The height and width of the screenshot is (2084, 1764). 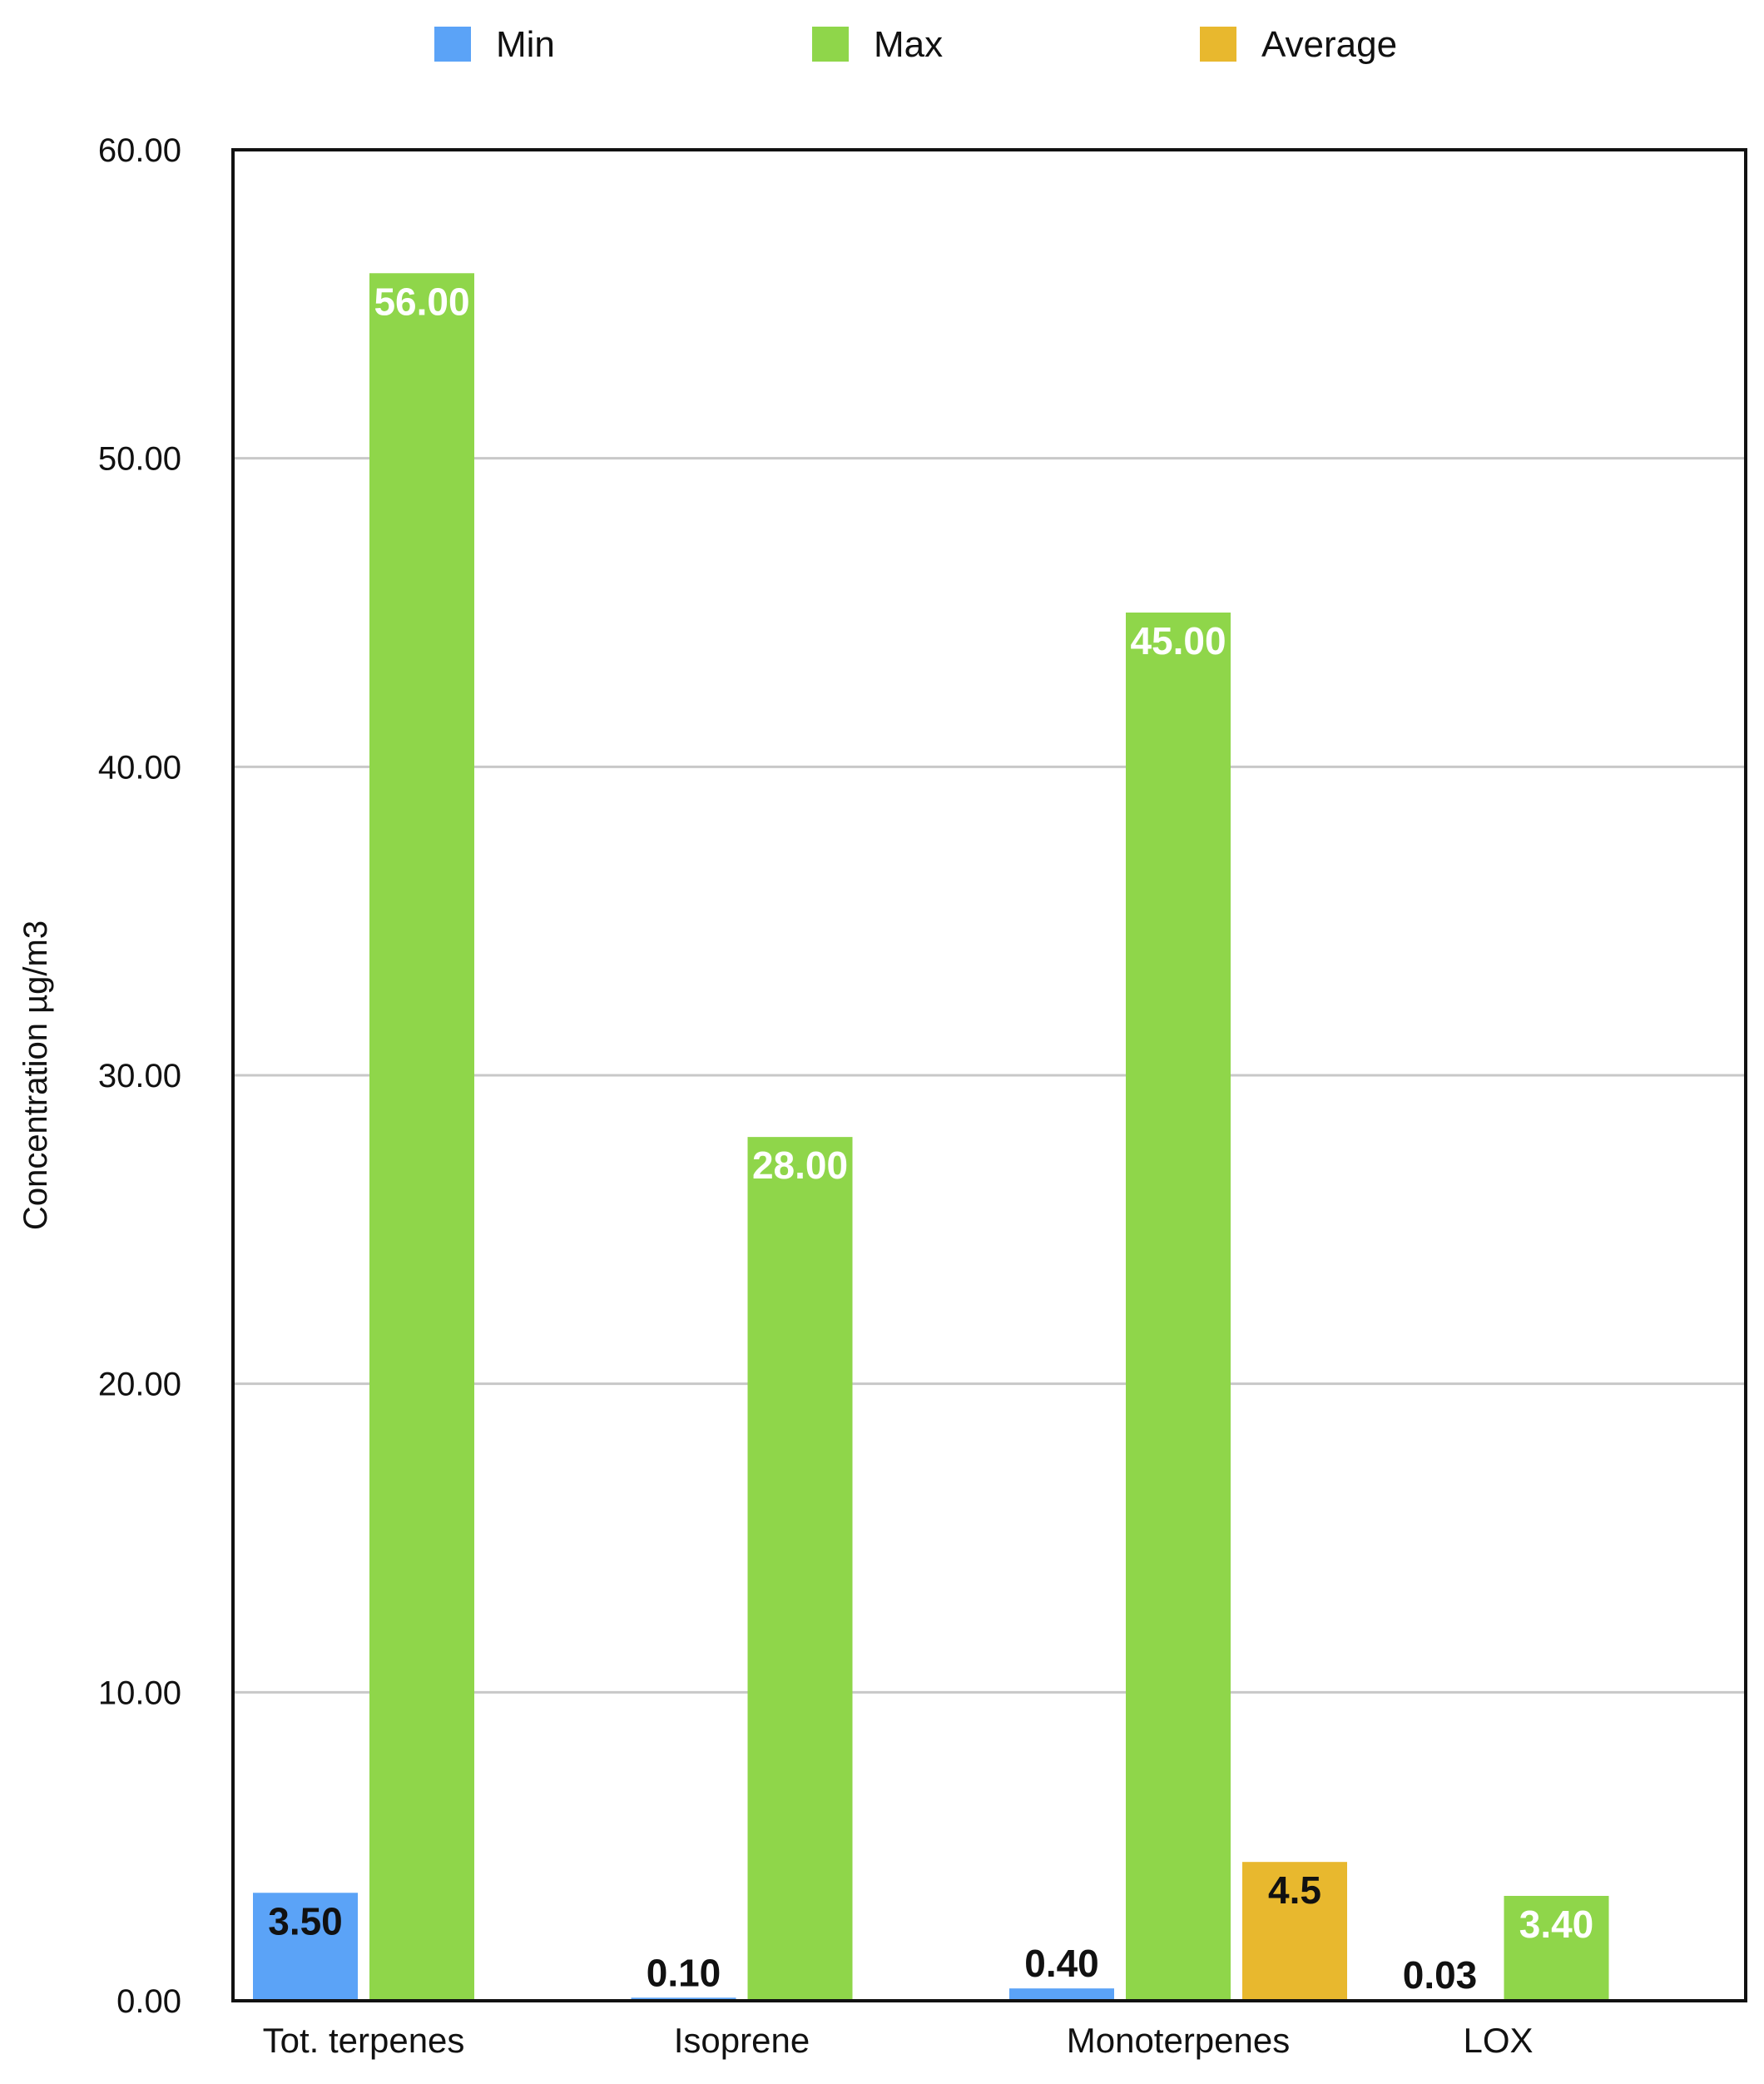 I want to click on y-axis-ticks: 0.00 10.00 20.00 30.00 40.00 50.00 60.00, so click(x=140, y=1076).